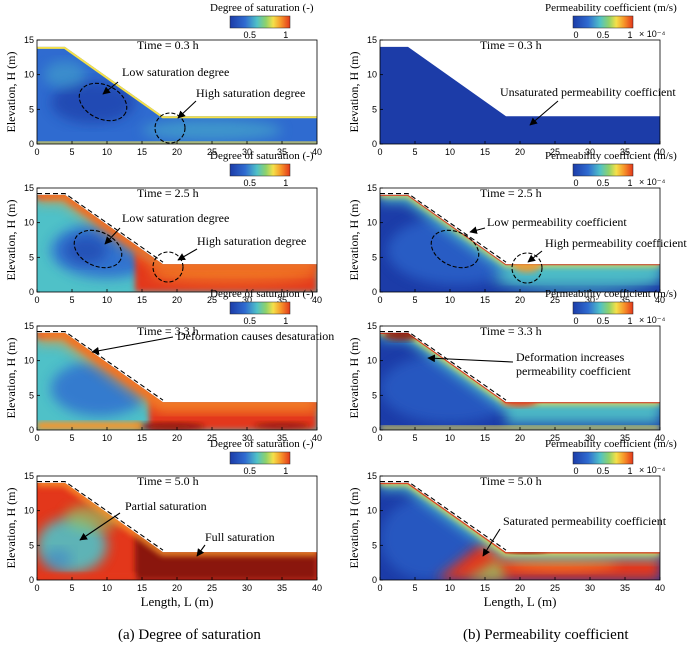 This screenshot has height=660, width=691. Describe the element at coordinates (255, 336) in the screenshot. I see `annotation-label: Deformation causes desaturation` at that location.